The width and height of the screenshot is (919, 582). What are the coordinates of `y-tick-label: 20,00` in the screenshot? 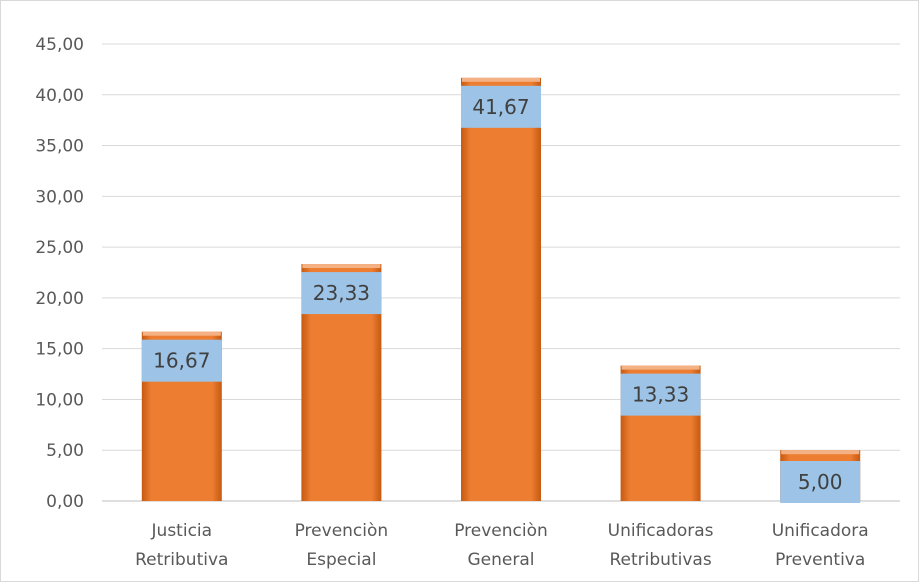 It's located at (59, 299).